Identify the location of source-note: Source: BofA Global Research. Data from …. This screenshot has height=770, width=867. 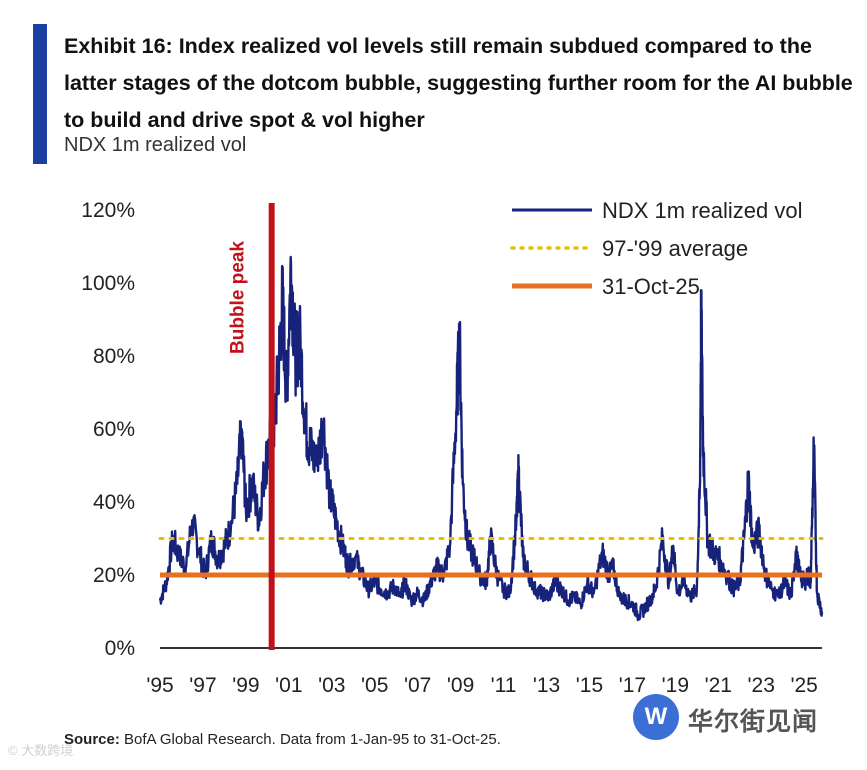
(282, 739).